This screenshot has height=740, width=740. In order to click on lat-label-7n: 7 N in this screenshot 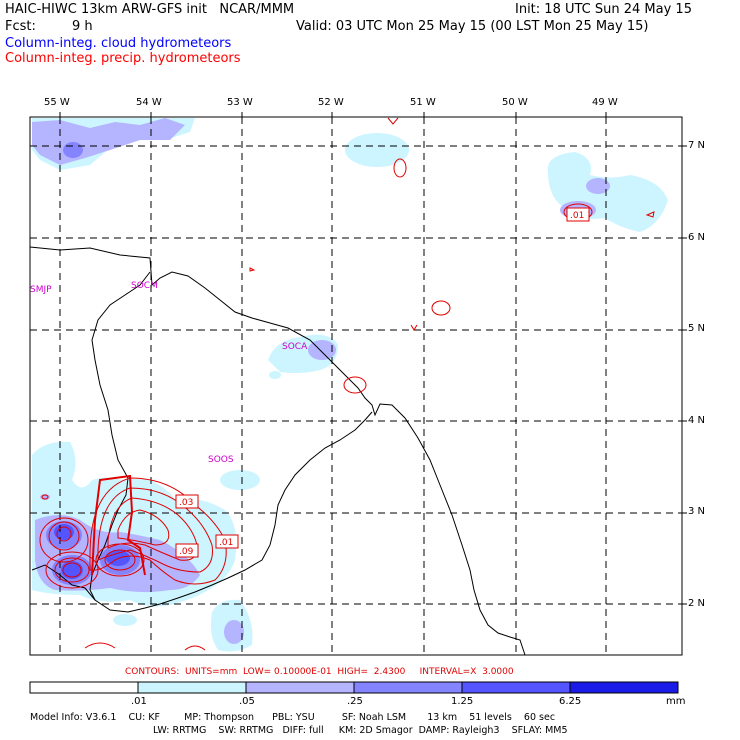, I will do `click(697, 145)`.